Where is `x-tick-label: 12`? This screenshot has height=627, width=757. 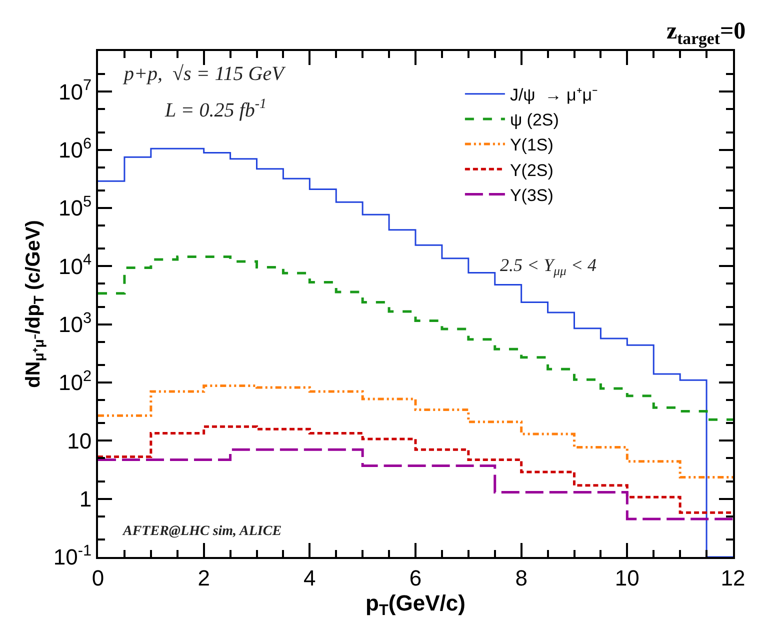
x-tick-label: 12 is located at coordinates (733, 577).